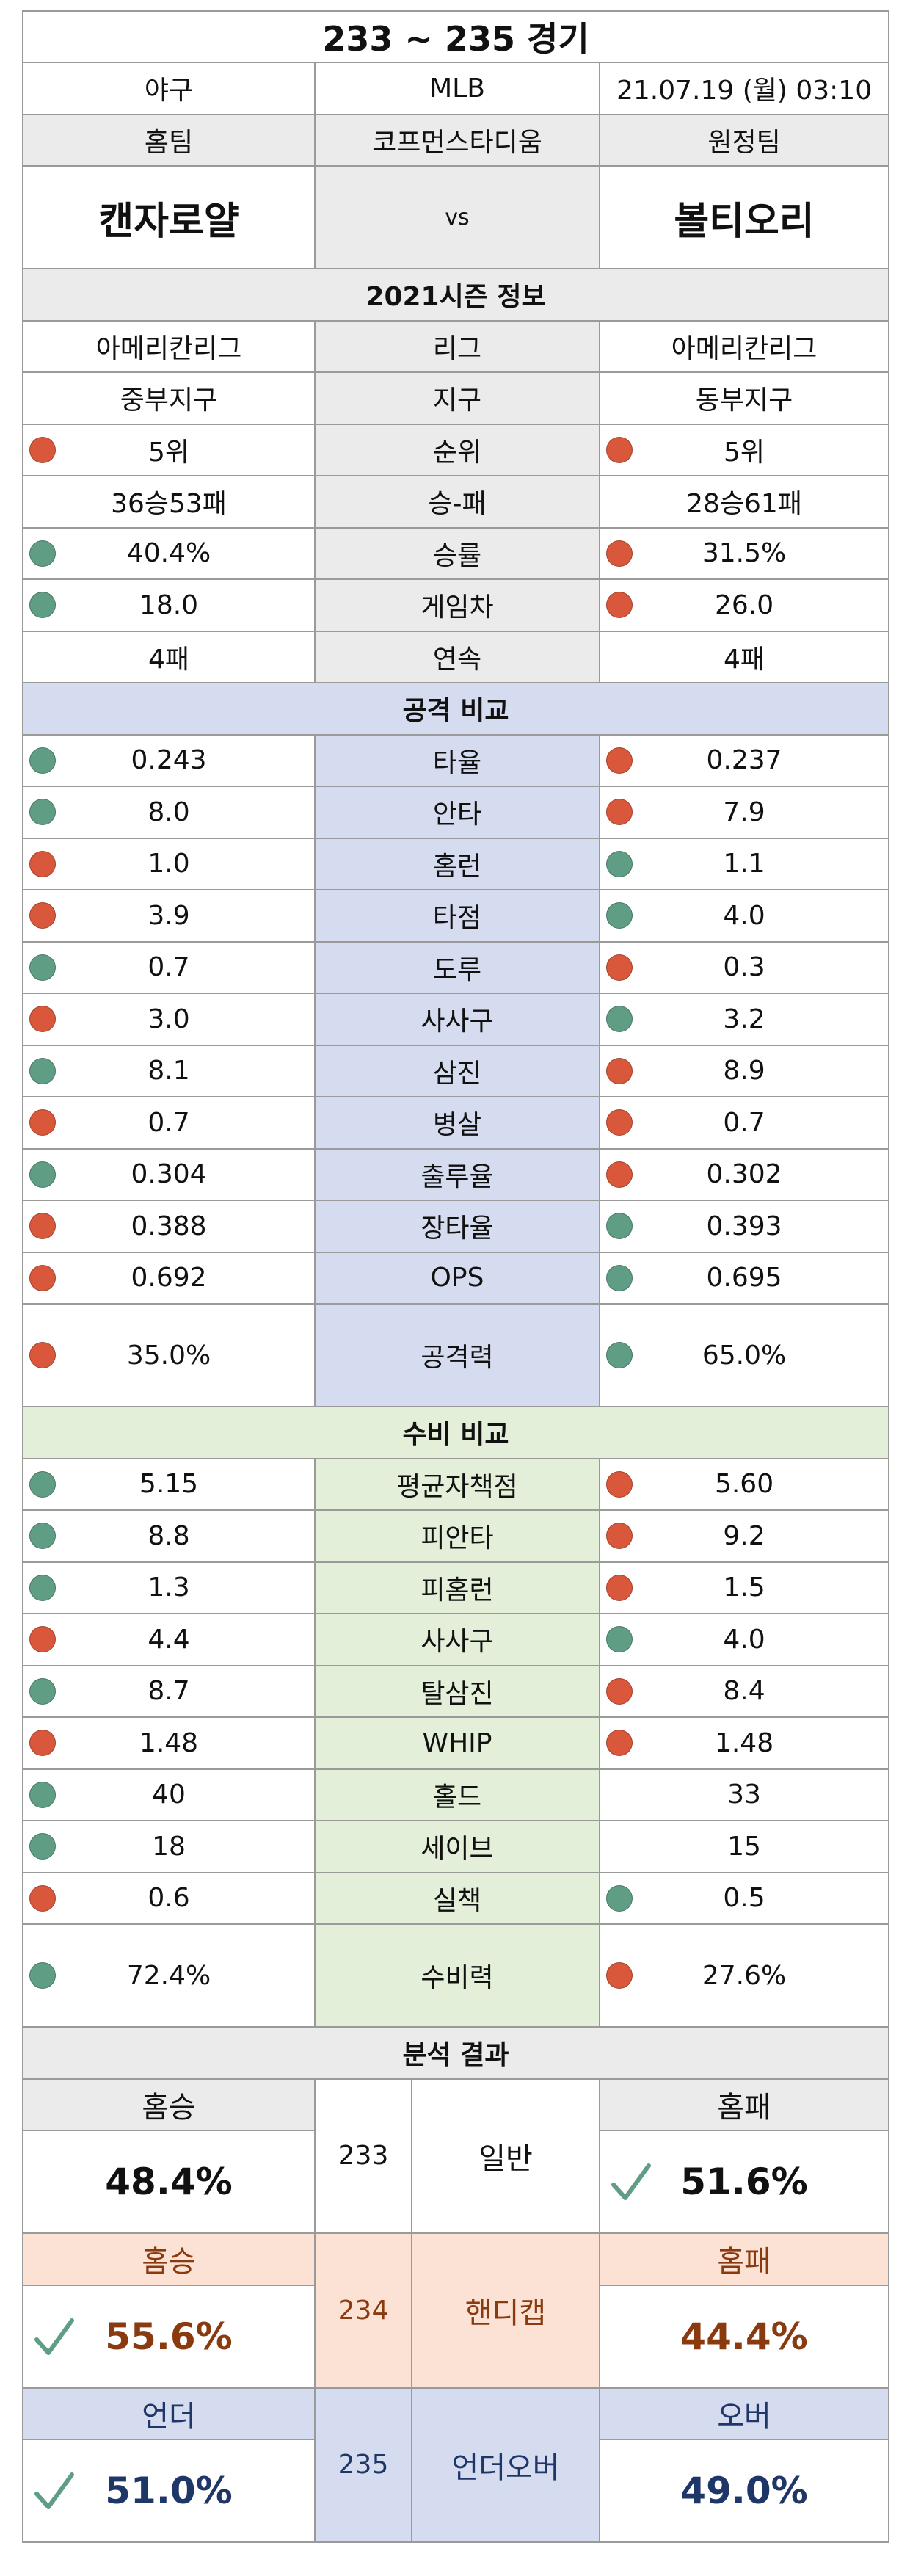 Image resolution: width=910 pixels, height=2576 pixels. What do you see at coordinates (744, 1174) in the screenshot?
I see `away-value: 0.302` at bounding box center [744, 1174].